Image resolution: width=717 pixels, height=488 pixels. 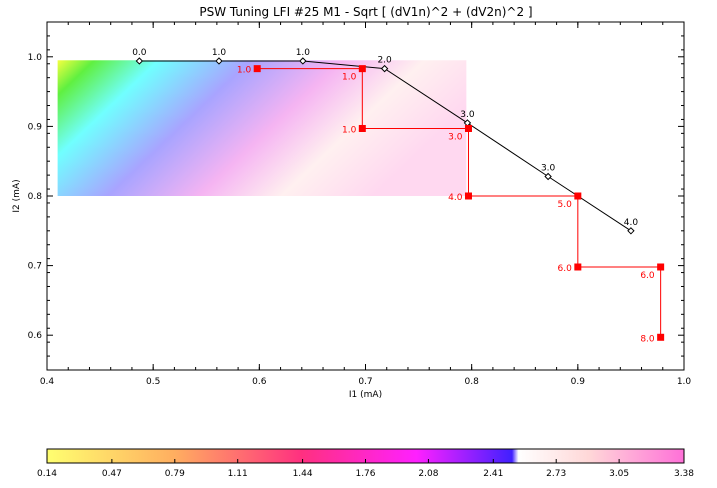 What do you see at coordinates (139, 53) in the screenshot?
I see `point-label: 0.0` at bounding box center [139, 53].